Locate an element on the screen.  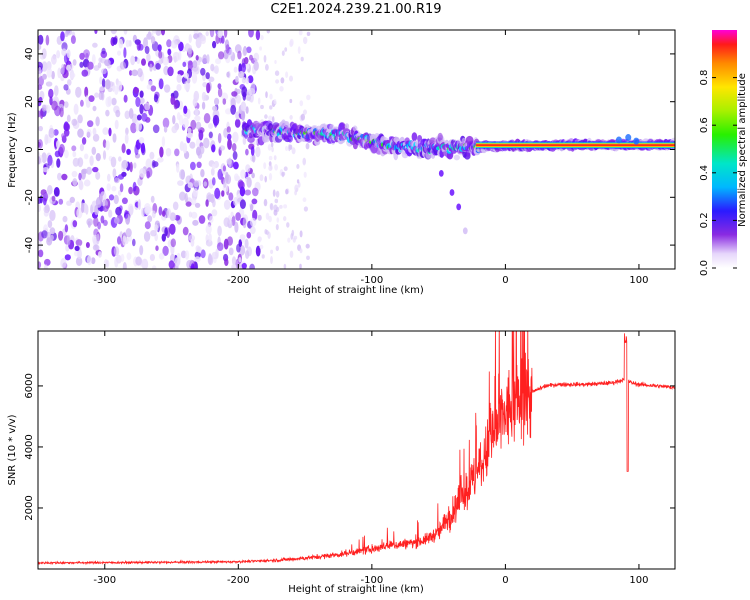
x-tick-label: 100 is located at coordinates (638, 280).